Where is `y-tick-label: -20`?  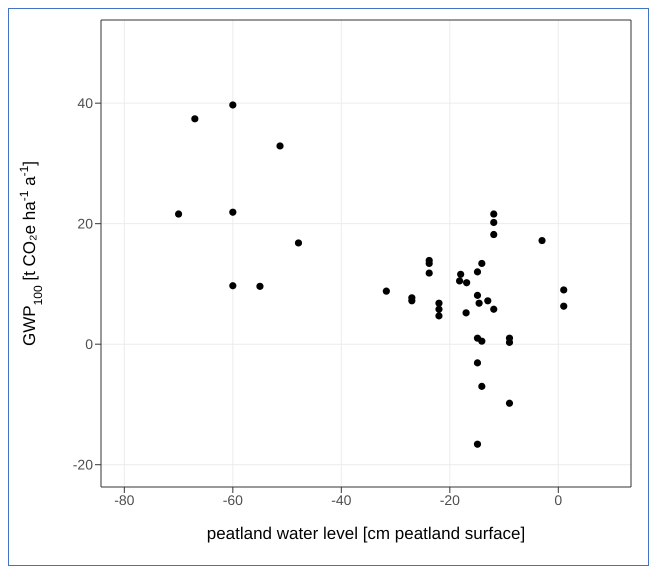
y-tick-label: -20 is located at coordinates (83, 464).